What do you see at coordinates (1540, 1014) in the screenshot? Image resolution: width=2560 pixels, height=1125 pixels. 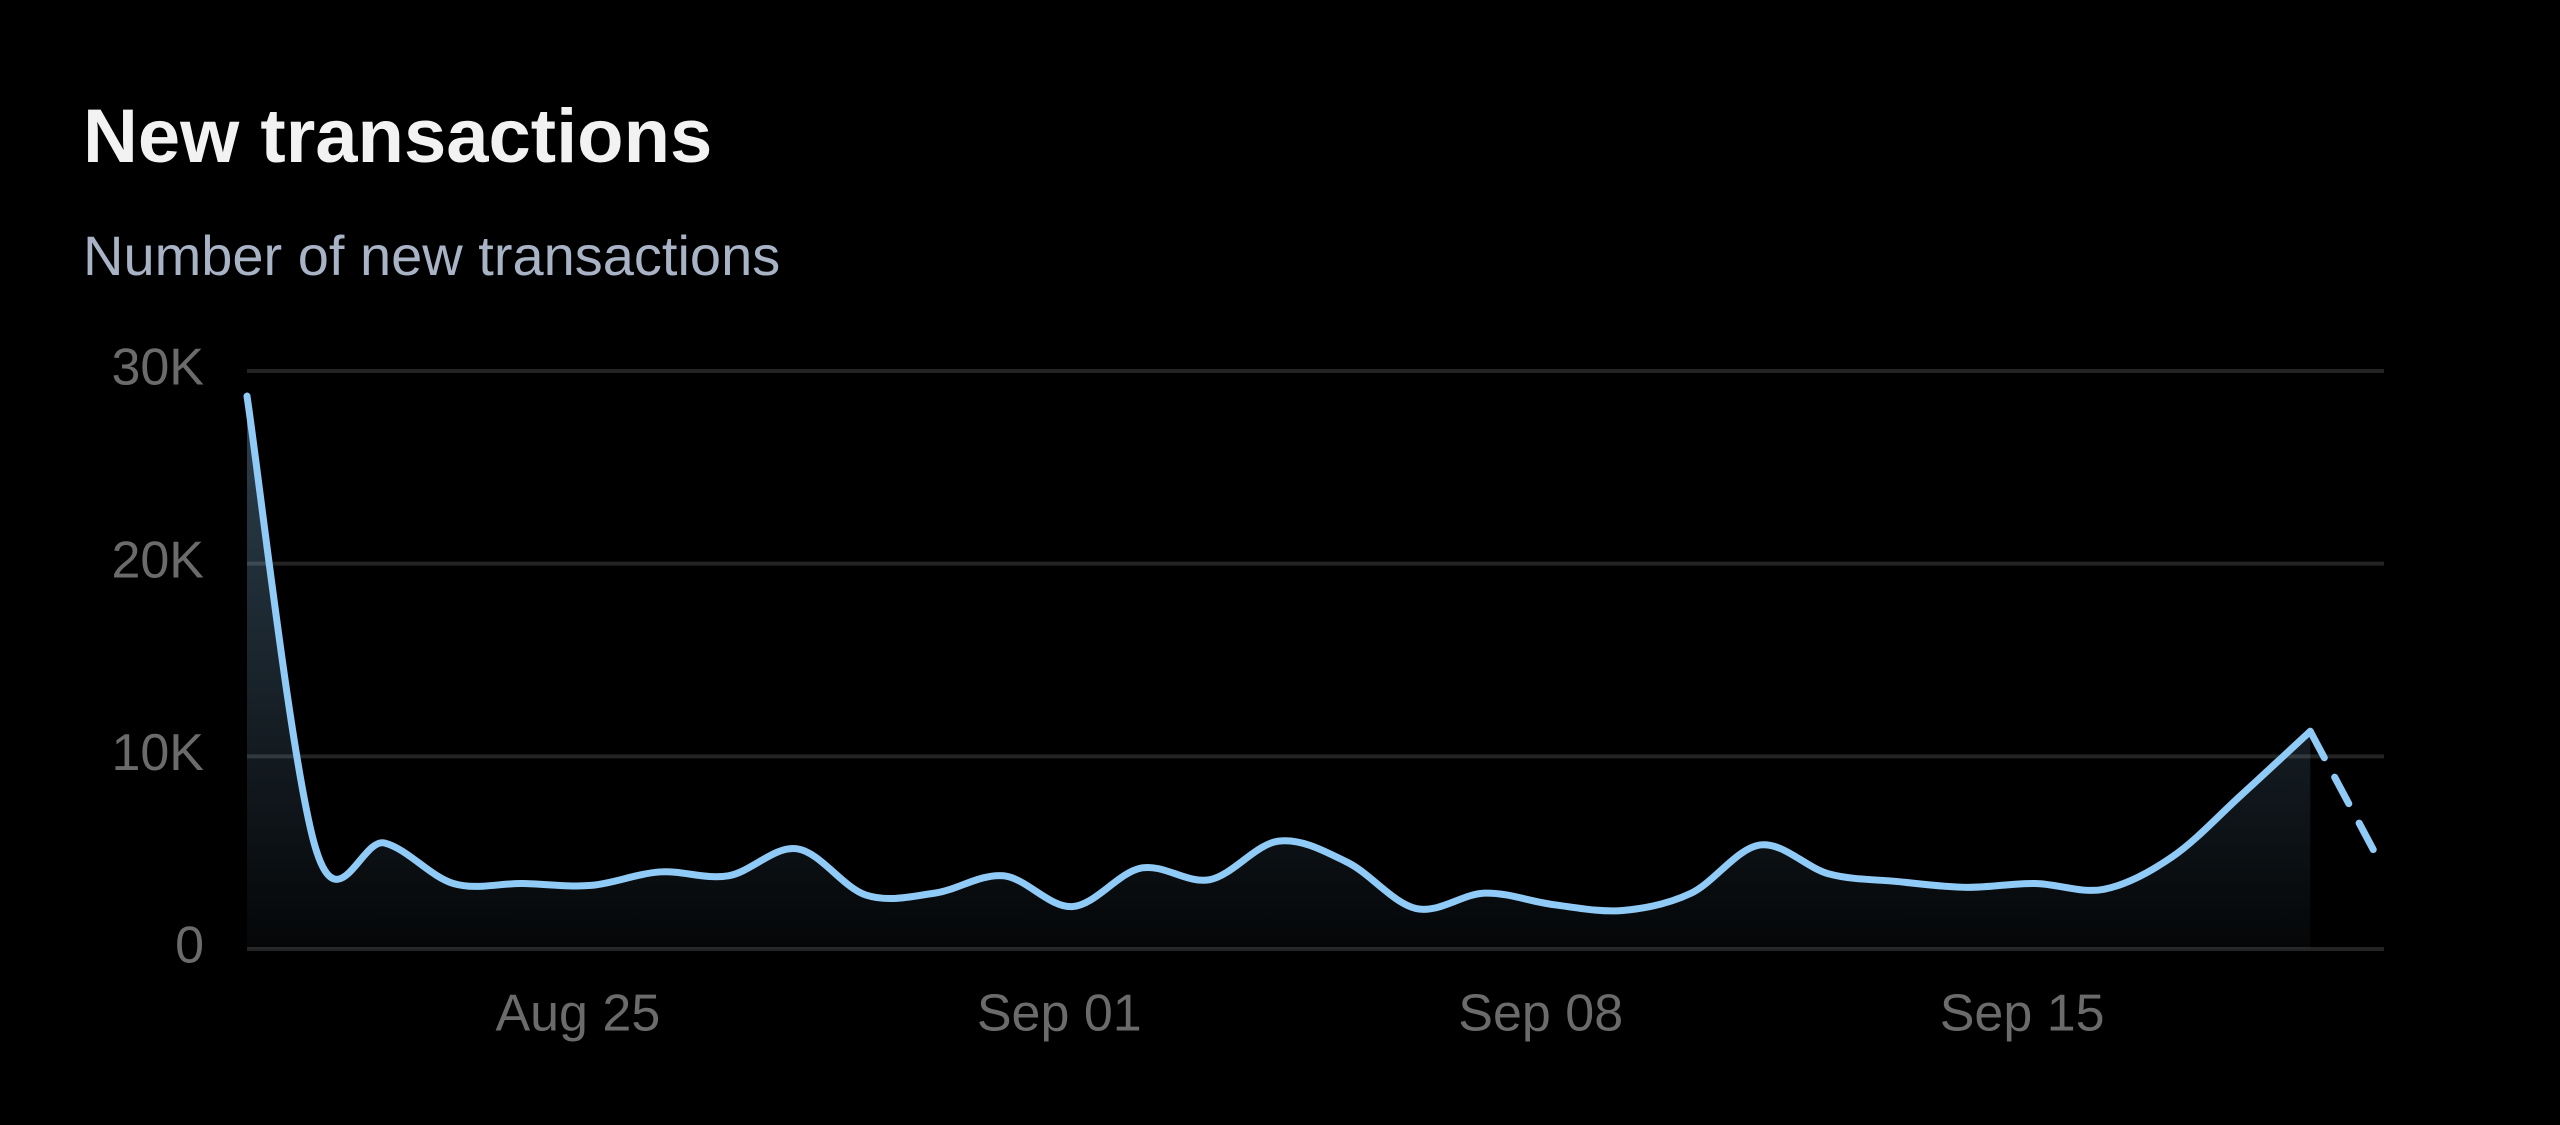 I see `x-tick-label: Sep 08` at bounding box center [1540, 1014].